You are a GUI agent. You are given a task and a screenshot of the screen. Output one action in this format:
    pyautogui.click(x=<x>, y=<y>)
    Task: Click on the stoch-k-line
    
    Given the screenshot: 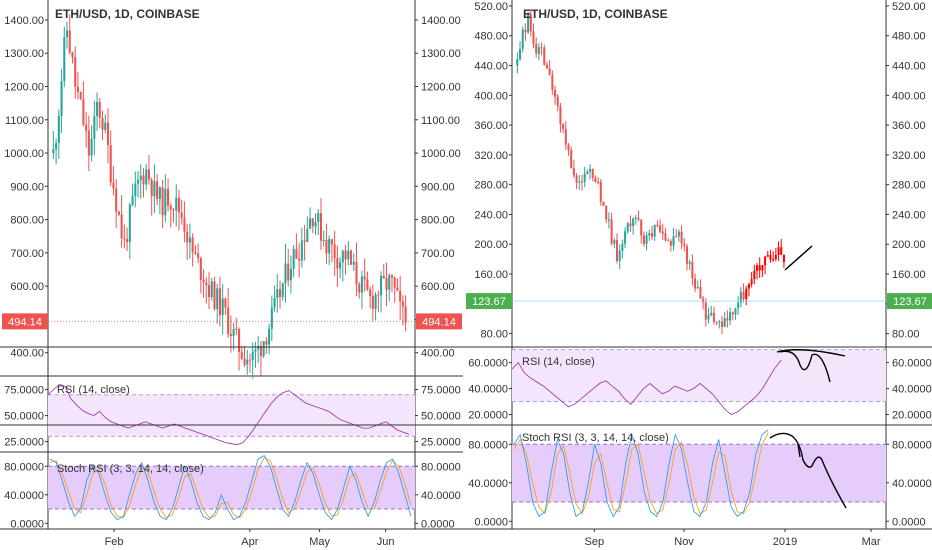 What is the action you would take?
    pyautogui.click(x=641, y=473)
    